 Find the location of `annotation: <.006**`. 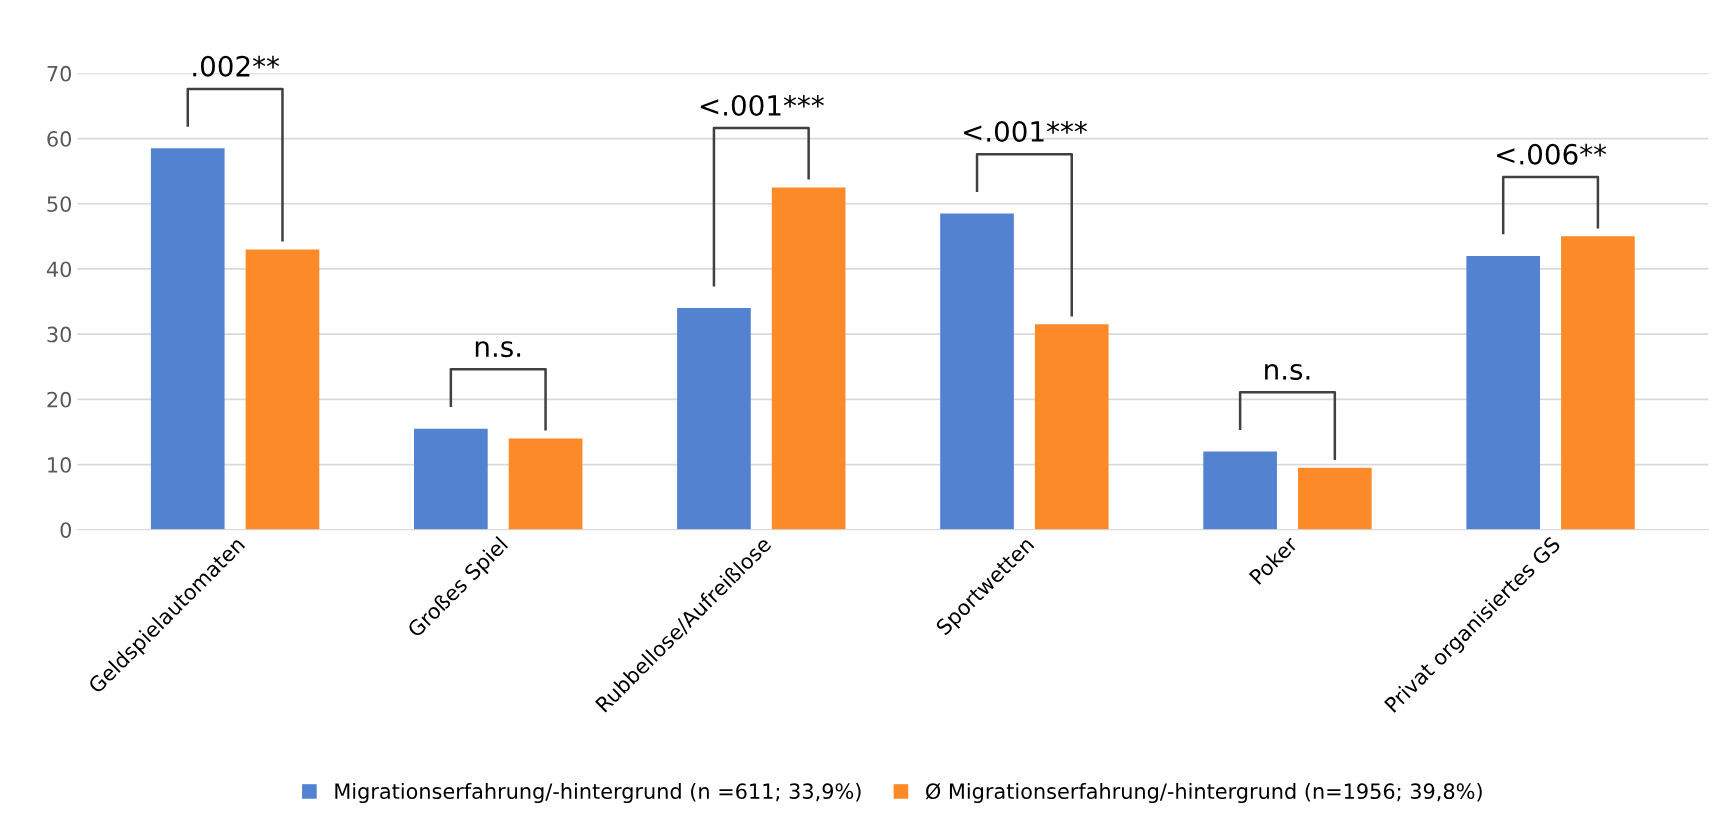

annotation: <.006** is located at coordinates (1552, 154).